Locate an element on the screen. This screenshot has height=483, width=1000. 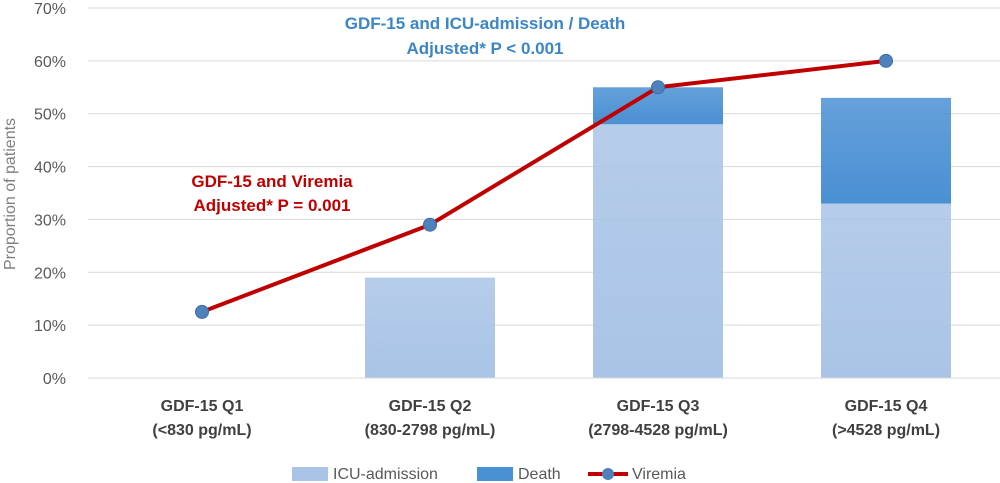
legend-label-viremia: Viremia is located at coordinates (659, 474).